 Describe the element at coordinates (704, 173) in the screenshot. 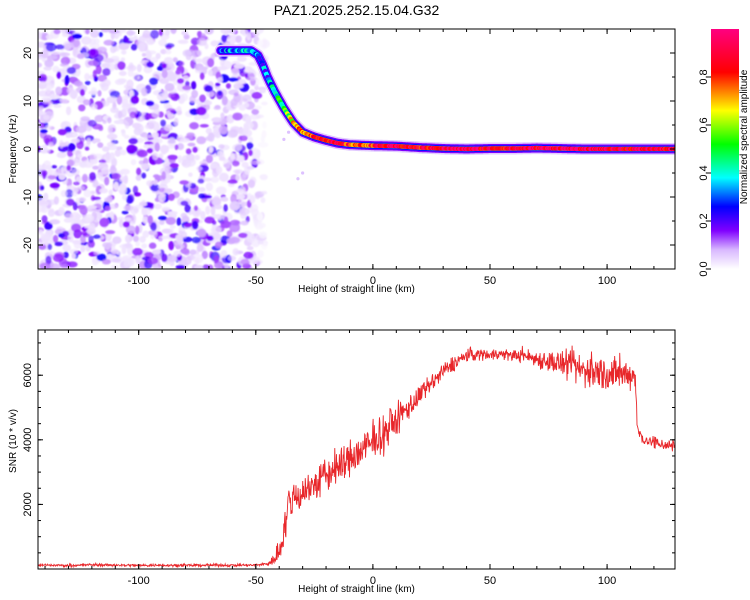

I see `colorbar-ticks: 0.0 0.2 0.4 0.6 0.8` at that location.